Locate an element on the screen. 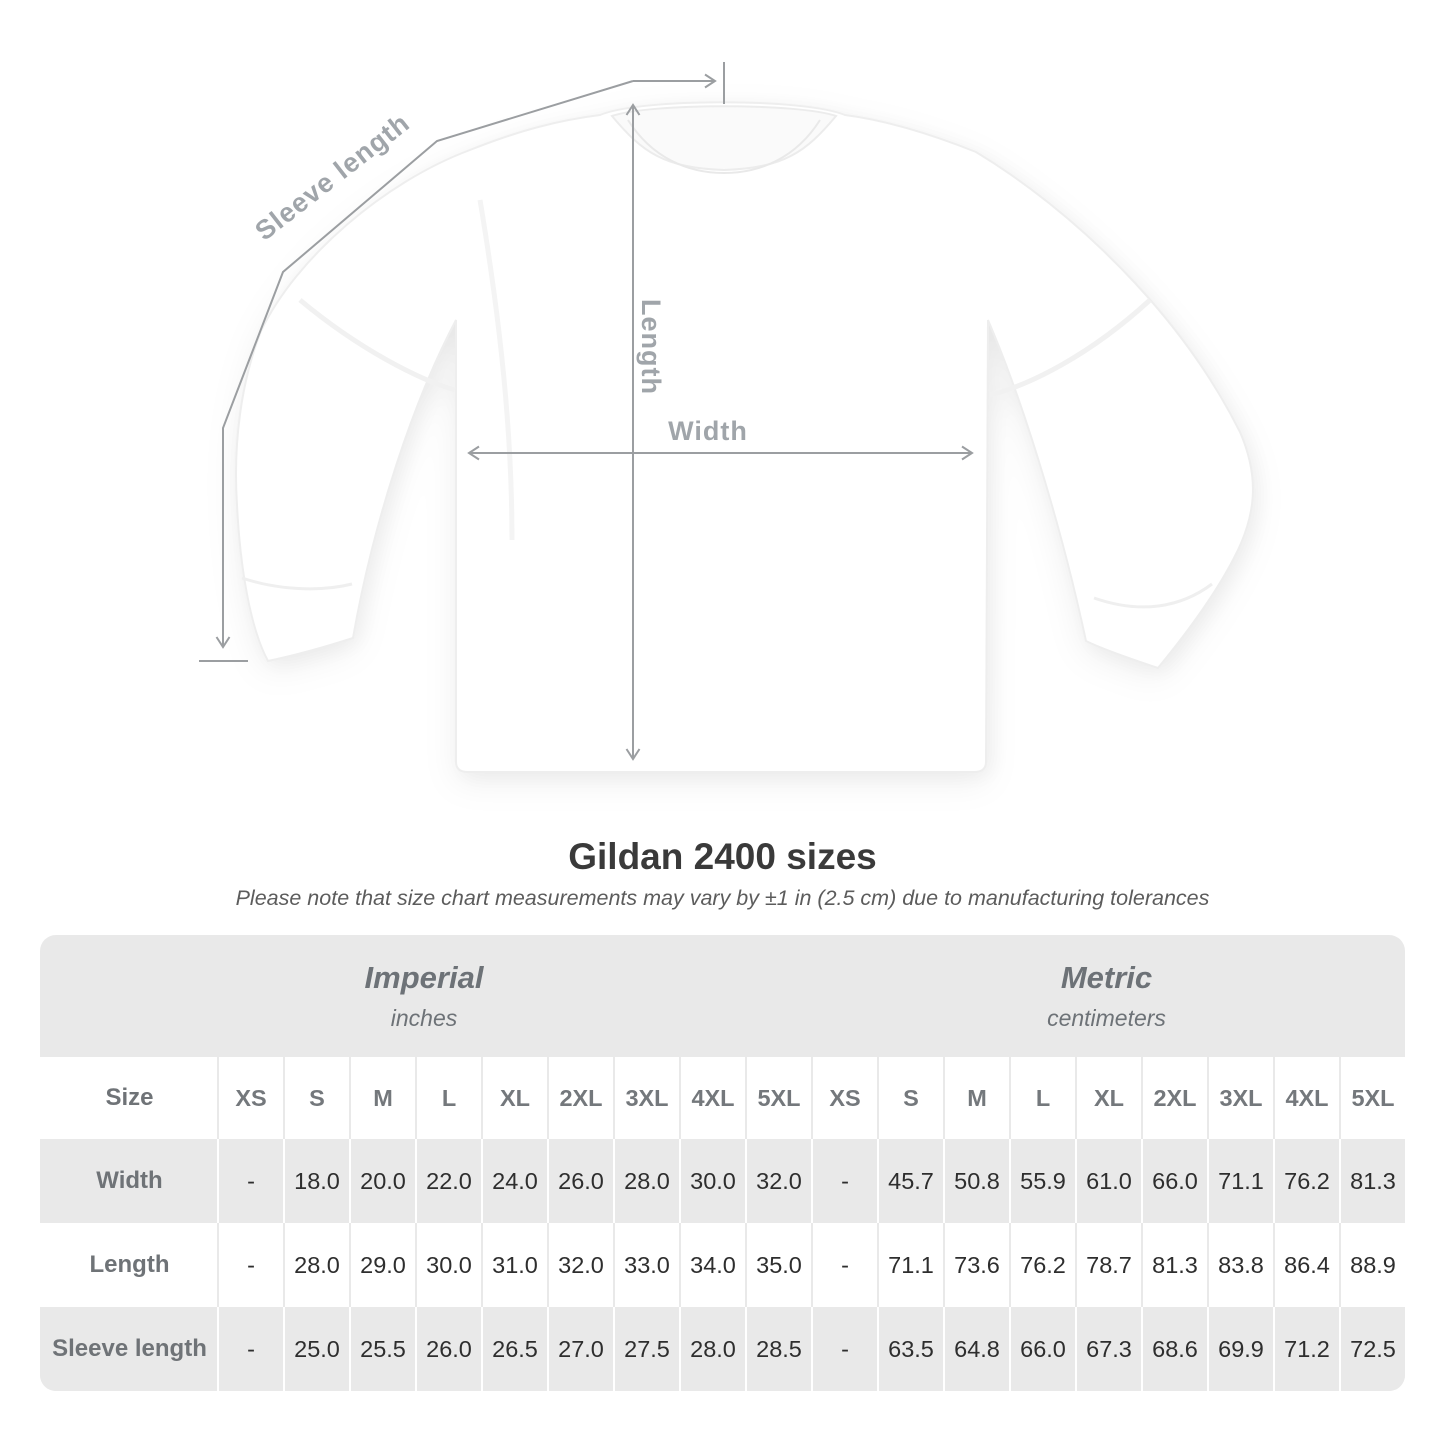  right-sleeve-crease is located at coordinates (1070, 348).